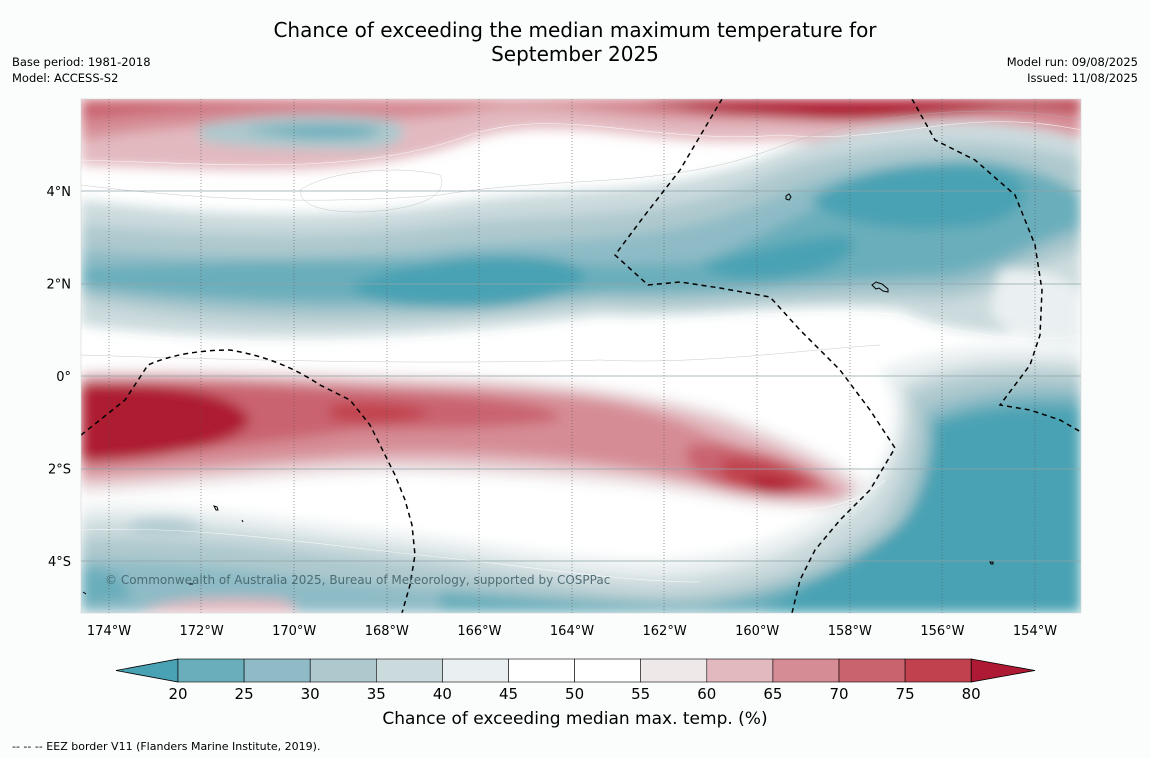 This screenshot has width=1150, height=758. What do you see at coordinates (574, 694) in the screenshot?
I see `colorbar-tick: 50` at bounding box center [574, 694].